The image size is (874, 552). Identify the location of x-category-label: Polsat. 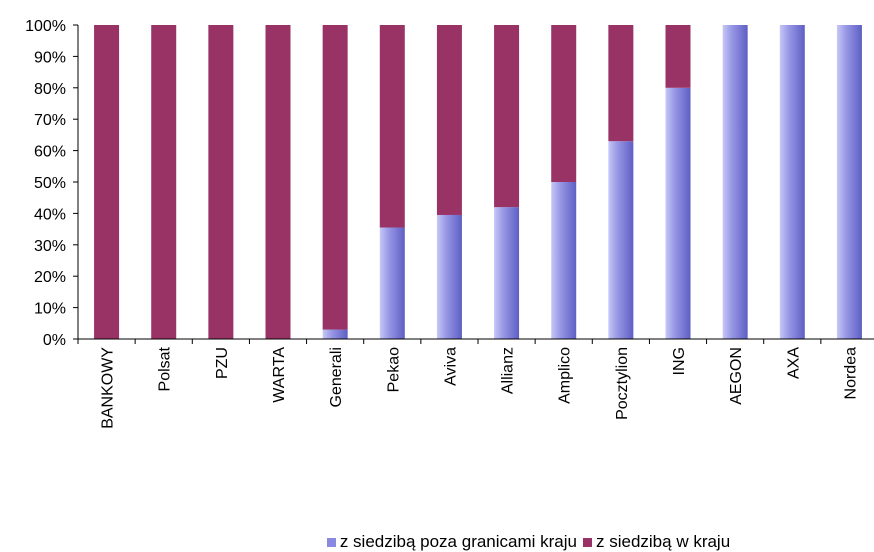
(165, 368).